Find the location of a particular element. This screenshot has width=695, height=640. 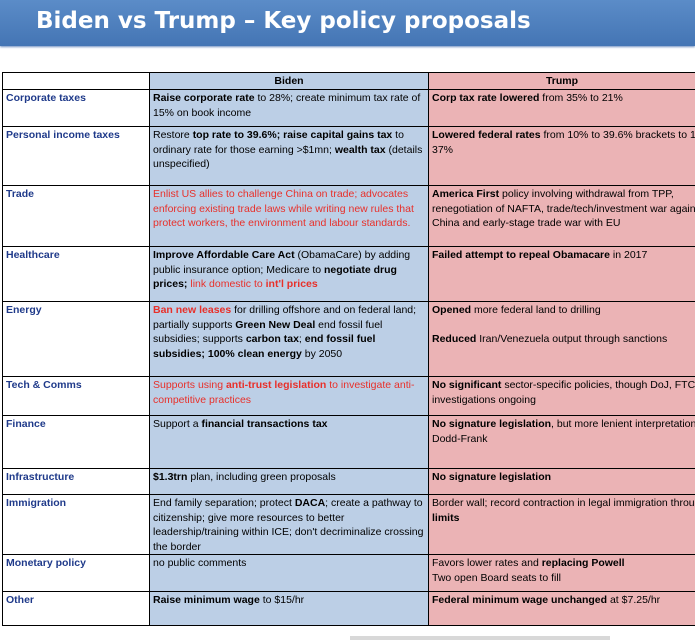

cell-text-run: financial transactions tax is located at coordinates (264, 424).